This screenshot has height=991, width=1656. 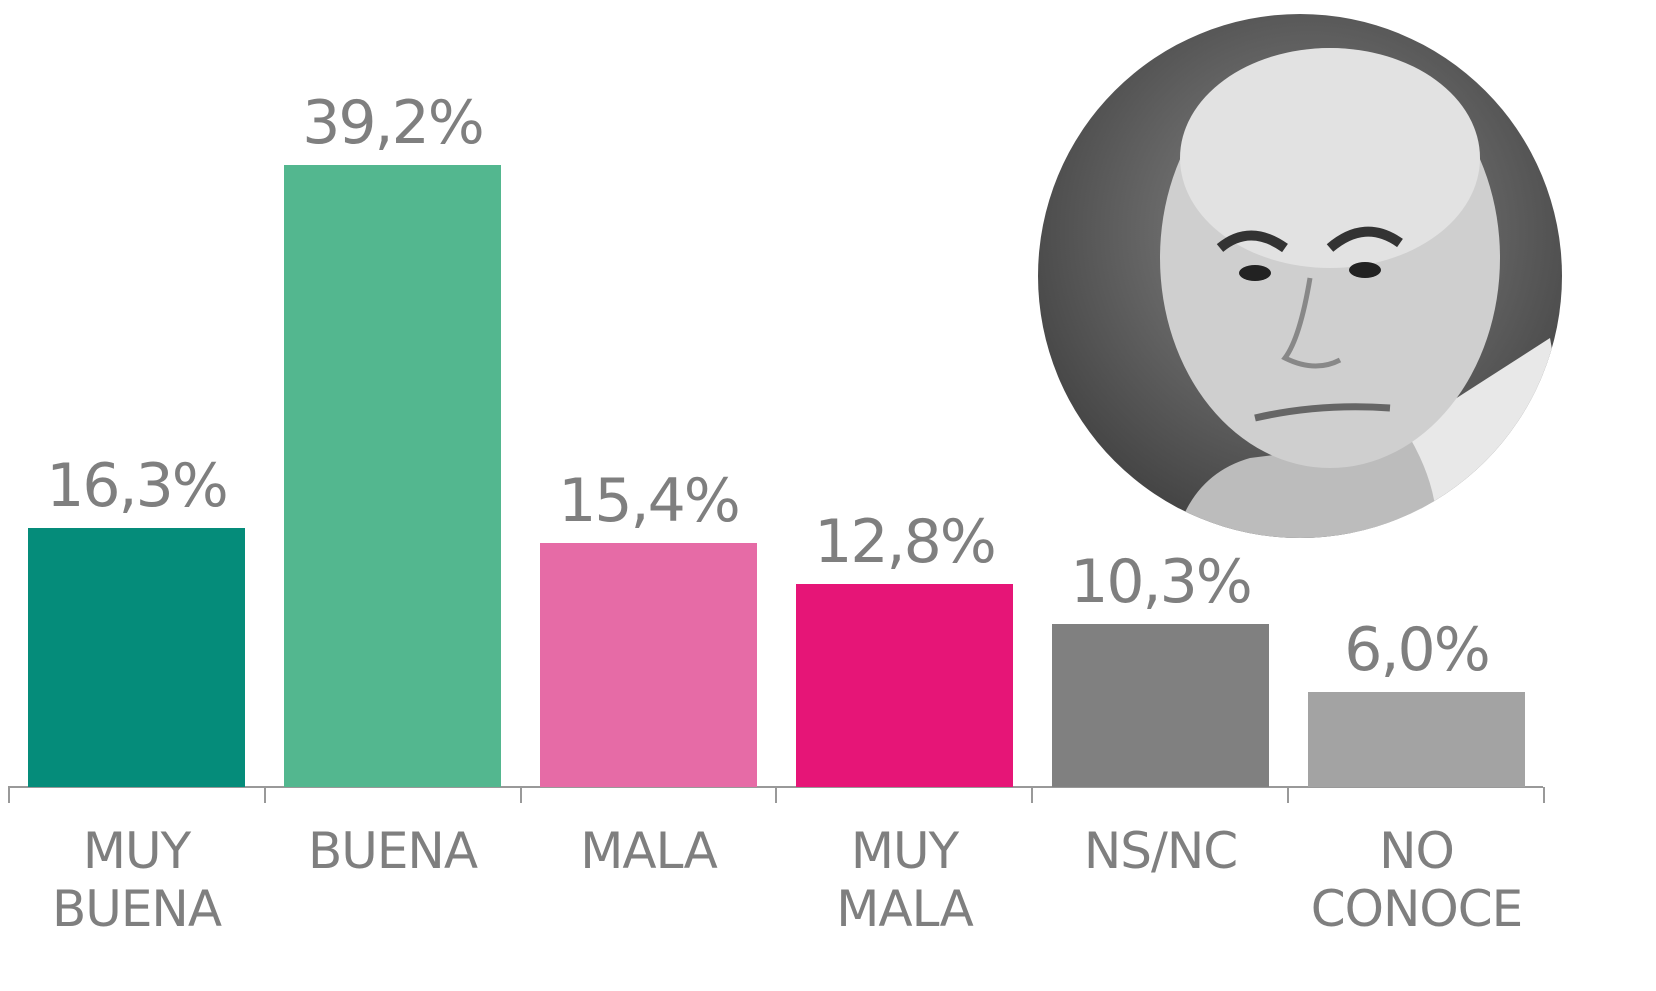 I want to click on value-label: 12,8%, so click(x=905, y=541).